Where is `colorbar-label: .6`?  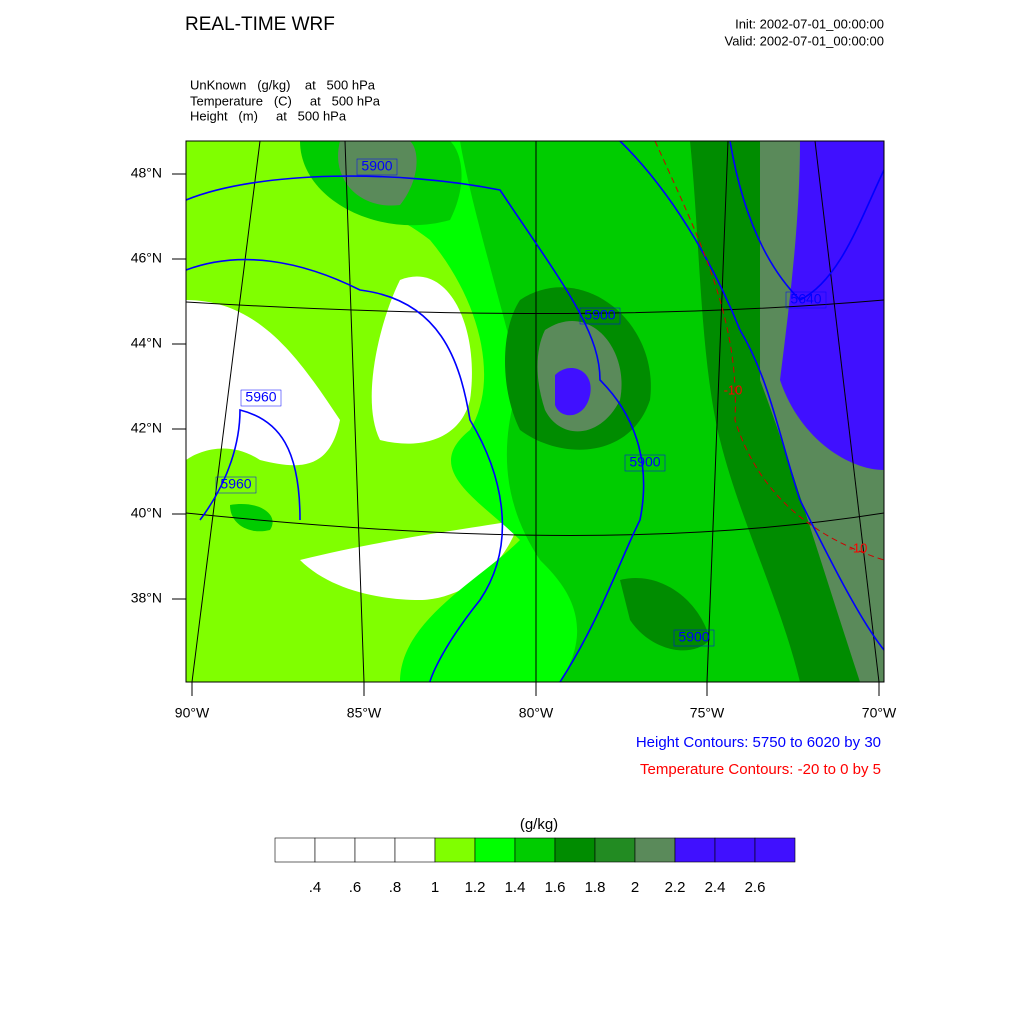
colorbar-label: .6 is located at coordinates (355, 887).